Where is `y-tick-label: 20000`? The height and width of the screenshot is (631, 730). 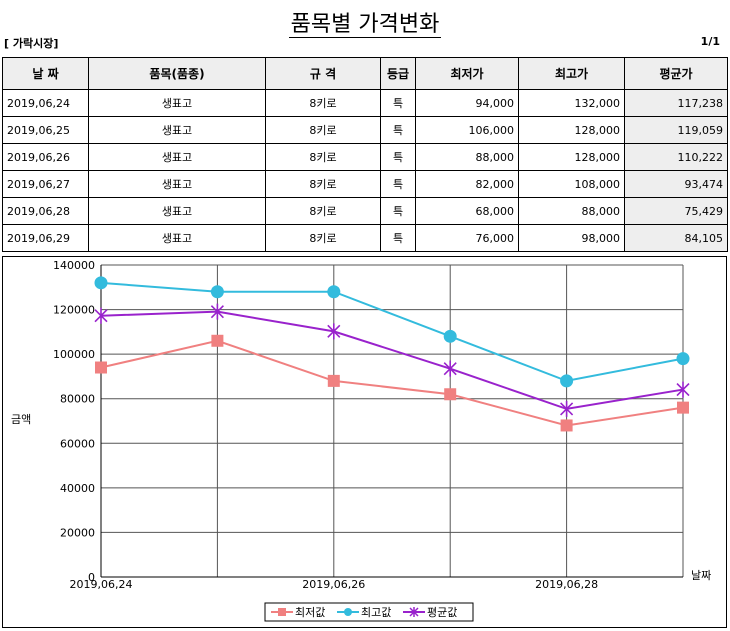 y-tick-label: 20000 is located at coordinates (77, 532).